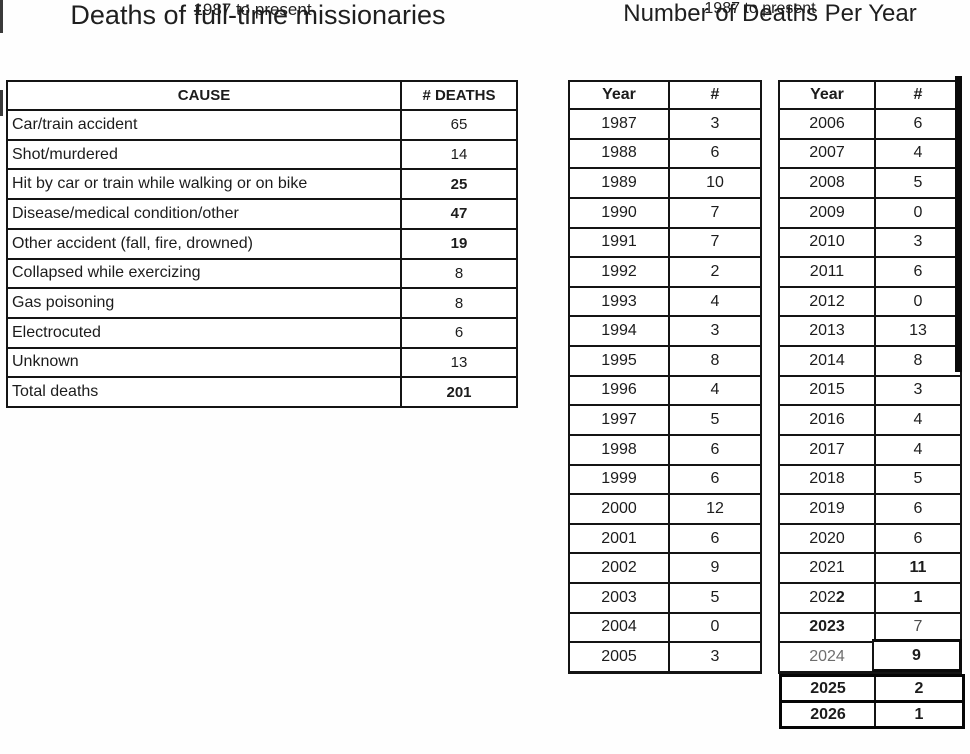 This screenshot has height=754, width=970. I want to click on year-cell: 2000, so click(619, 508).